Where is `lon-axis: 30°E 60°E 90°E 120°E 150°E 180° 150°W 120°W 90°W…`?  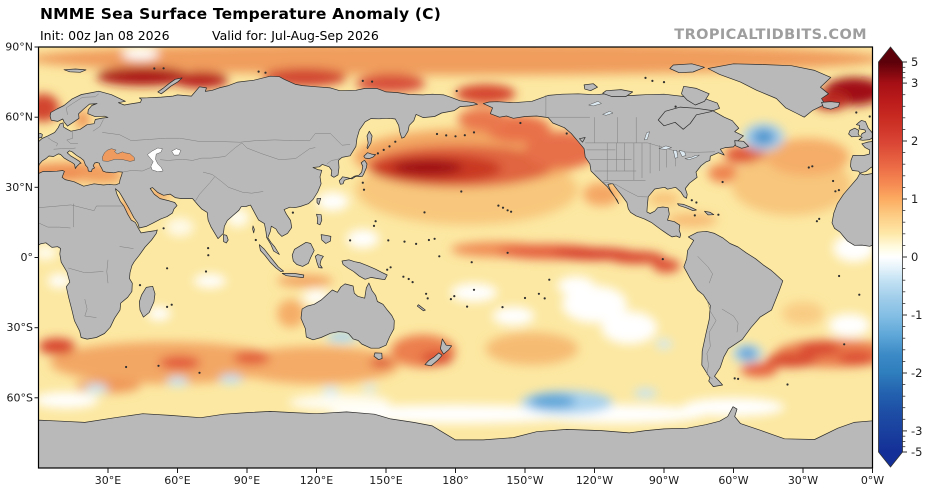 lon-axis: 30°E 60°E 90°E 120°E 150°E 180° 150°W 120°W 90°W… is located at coordinates (489, 477).